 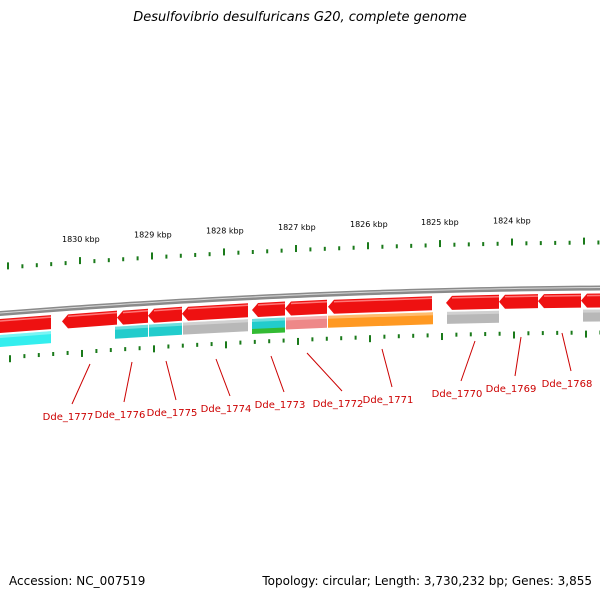 I want to click on gene-label: Dde_1768, so click(x=567, y=384).